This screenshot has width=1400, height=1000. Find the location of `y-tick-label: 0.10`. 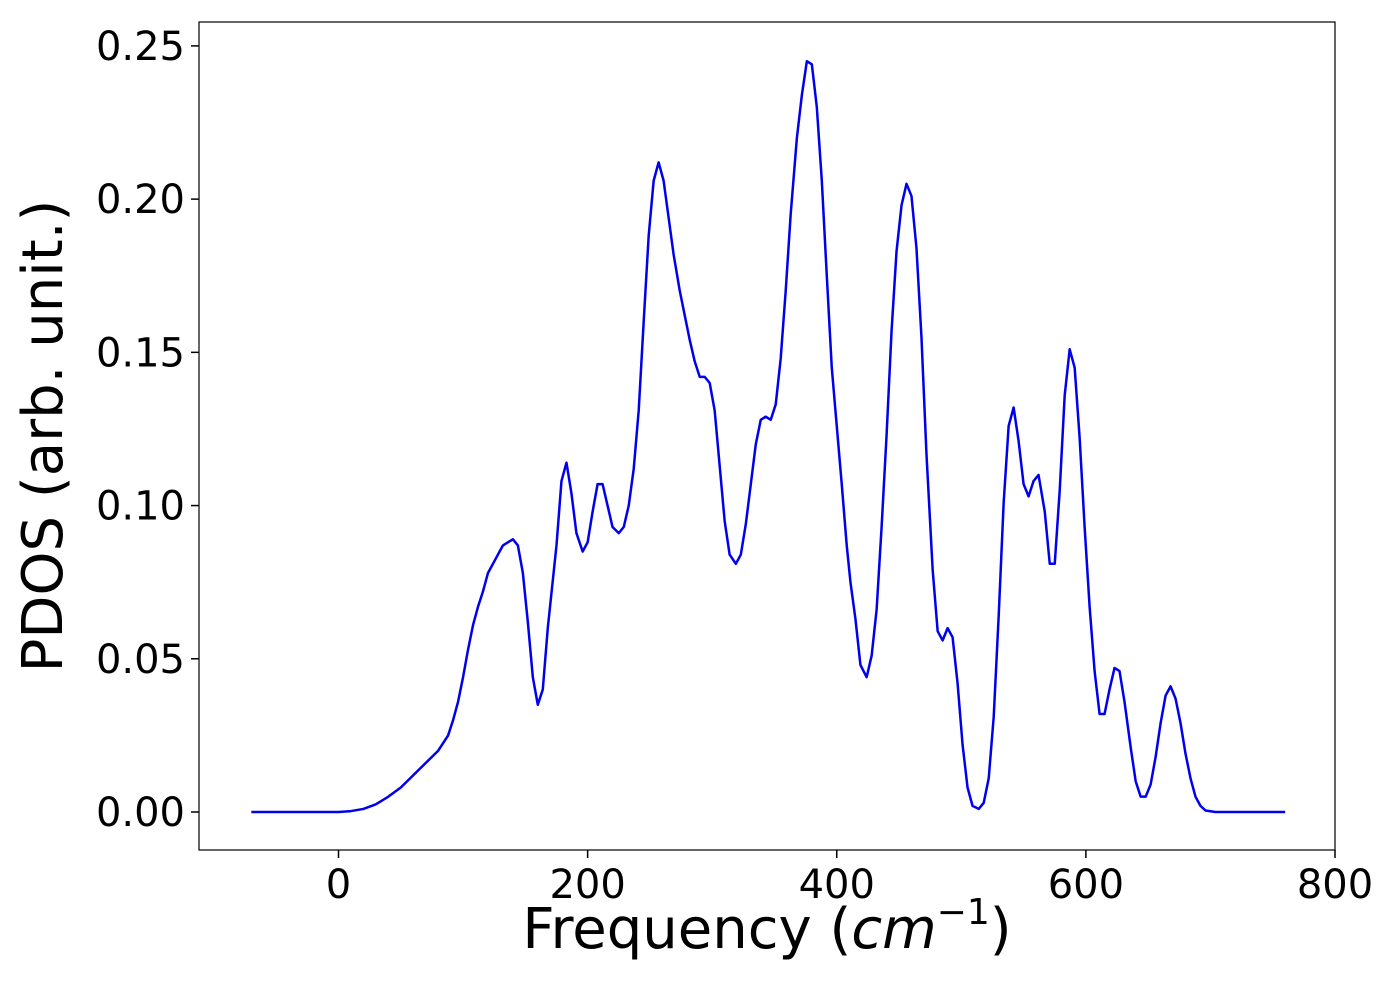

y-tick-label: 0.10 is located at coordinates (140, 507).